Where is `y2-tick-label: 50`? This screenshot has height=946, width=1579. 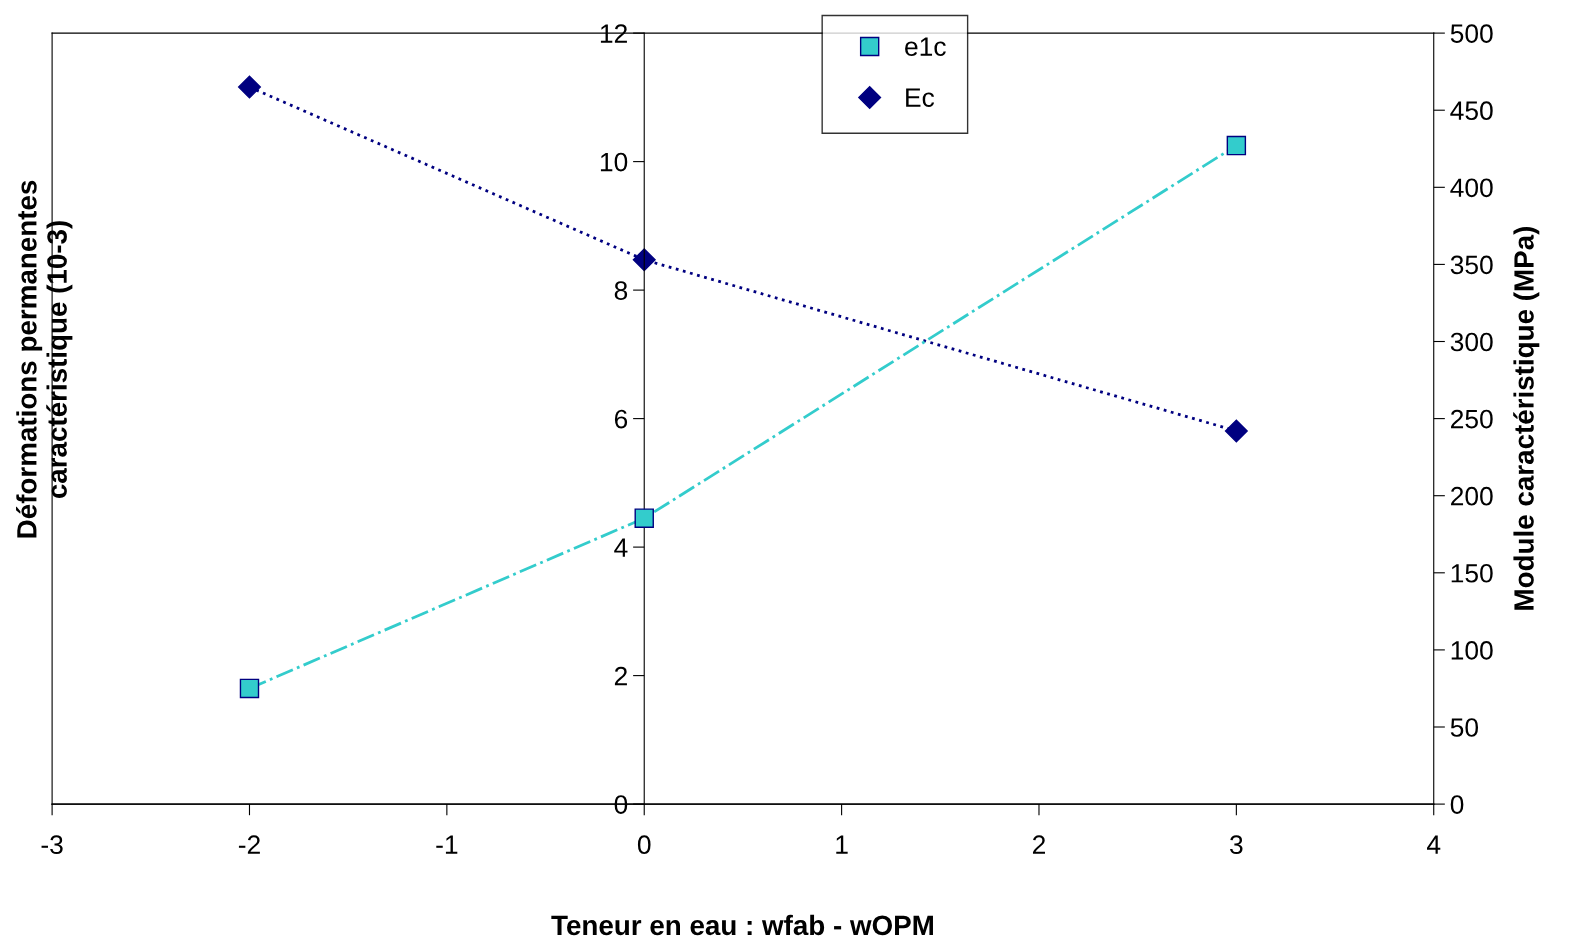
y2-tick-label: 50 is located at coordinates (1464, 727).